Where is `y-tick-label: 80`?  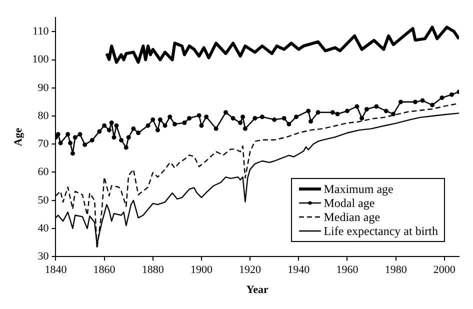 y-tick-label: 80 is located at coordinates (44, 116).